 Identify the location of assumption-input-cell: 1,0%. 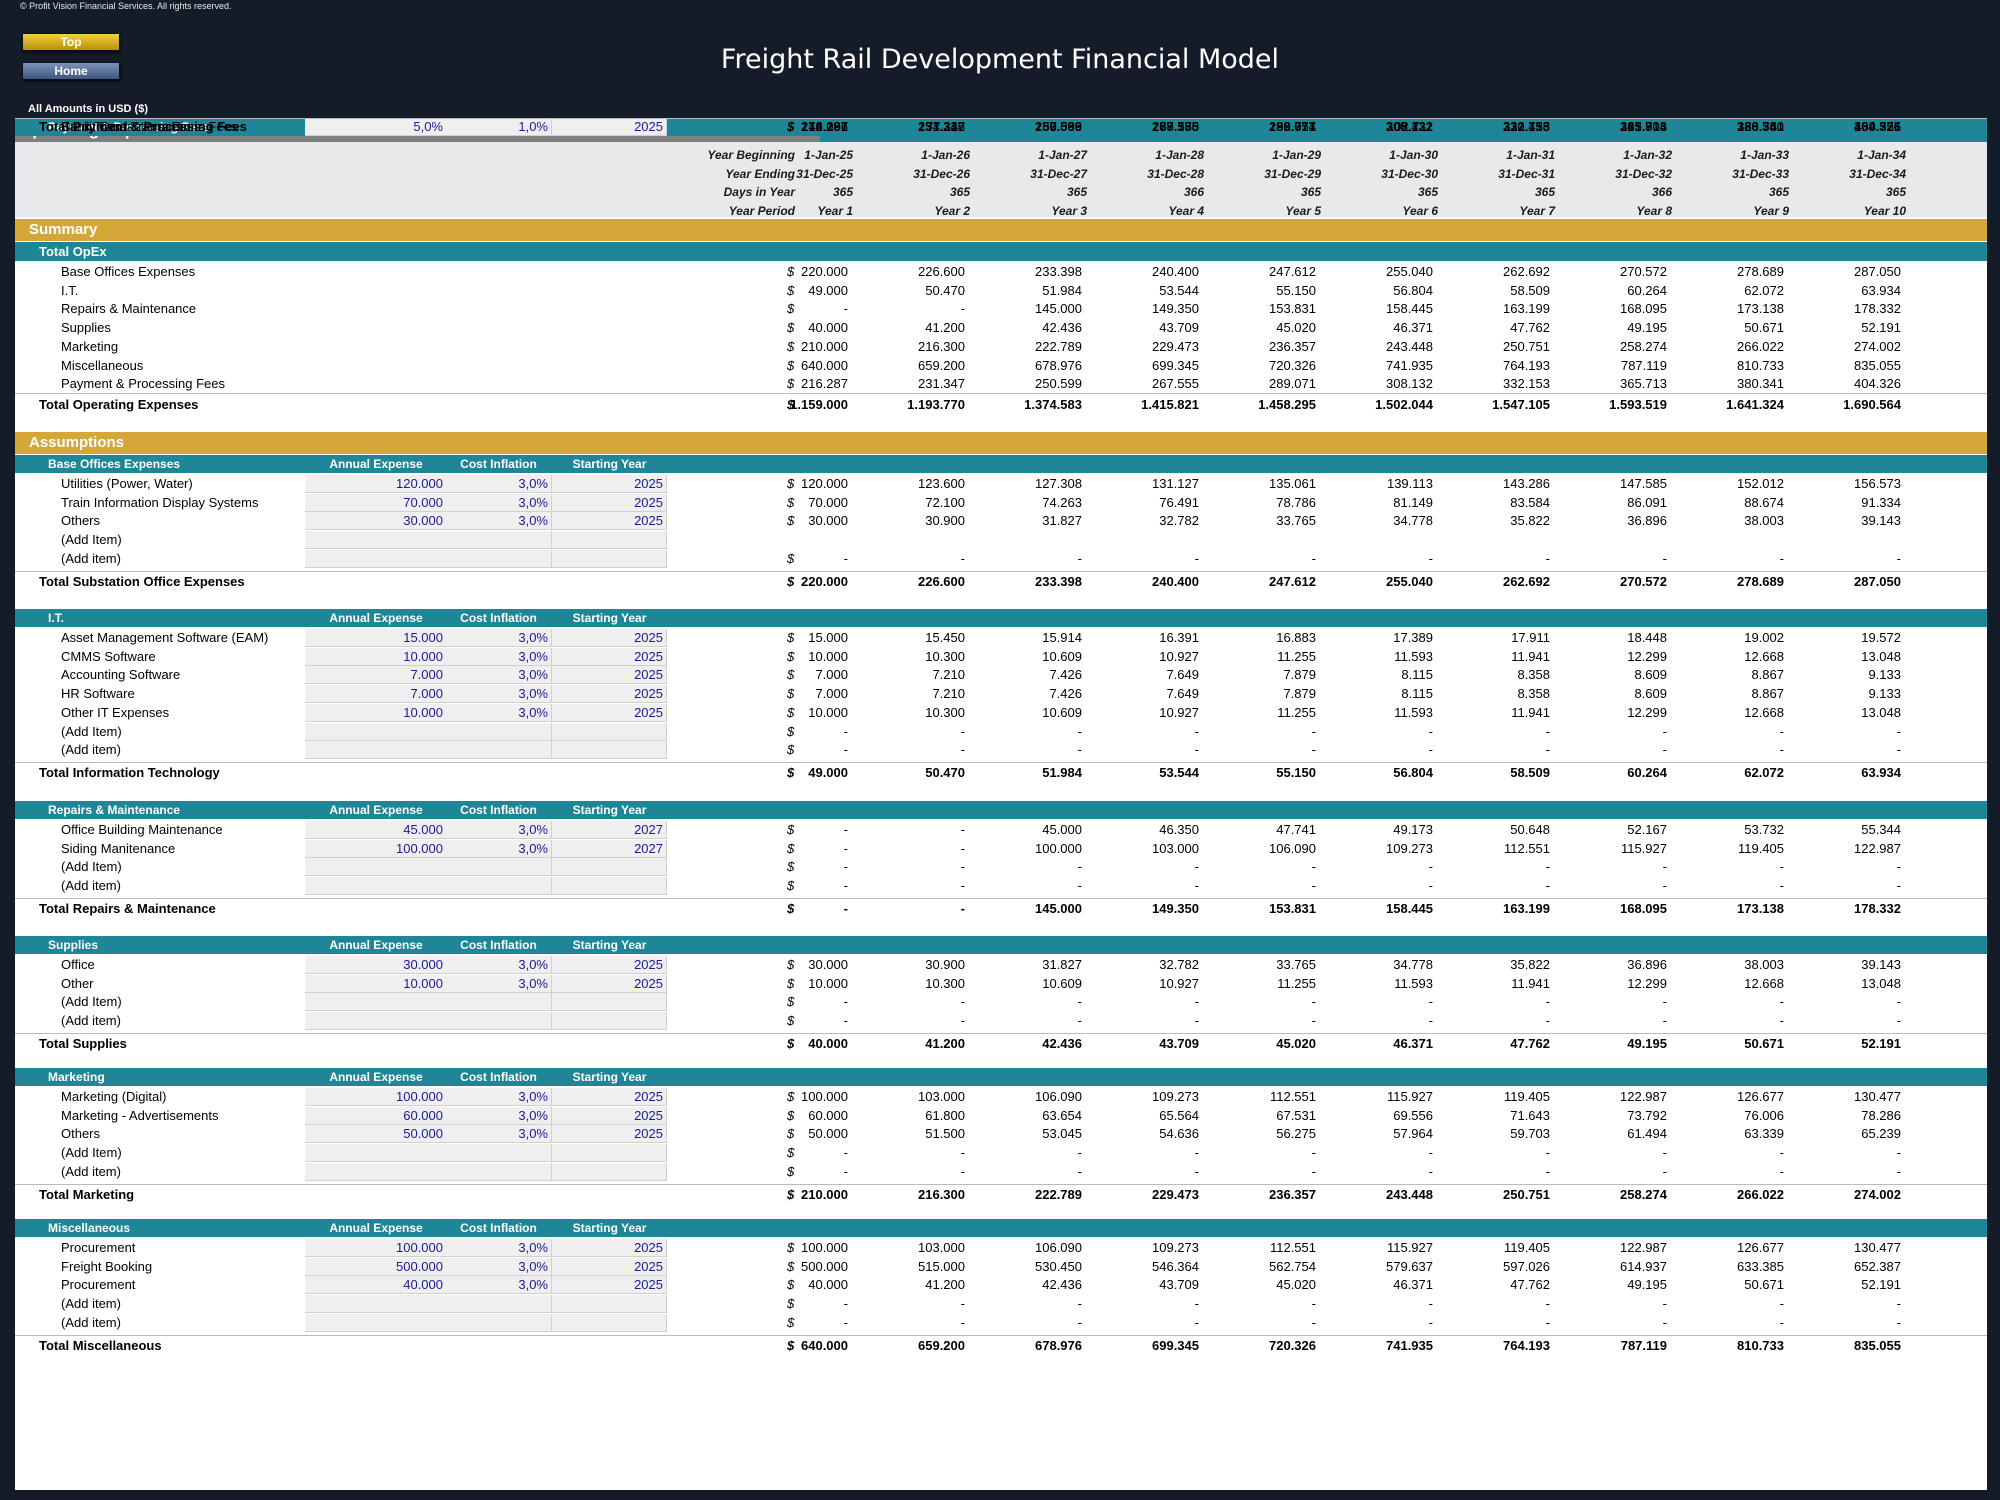
(498, 127).